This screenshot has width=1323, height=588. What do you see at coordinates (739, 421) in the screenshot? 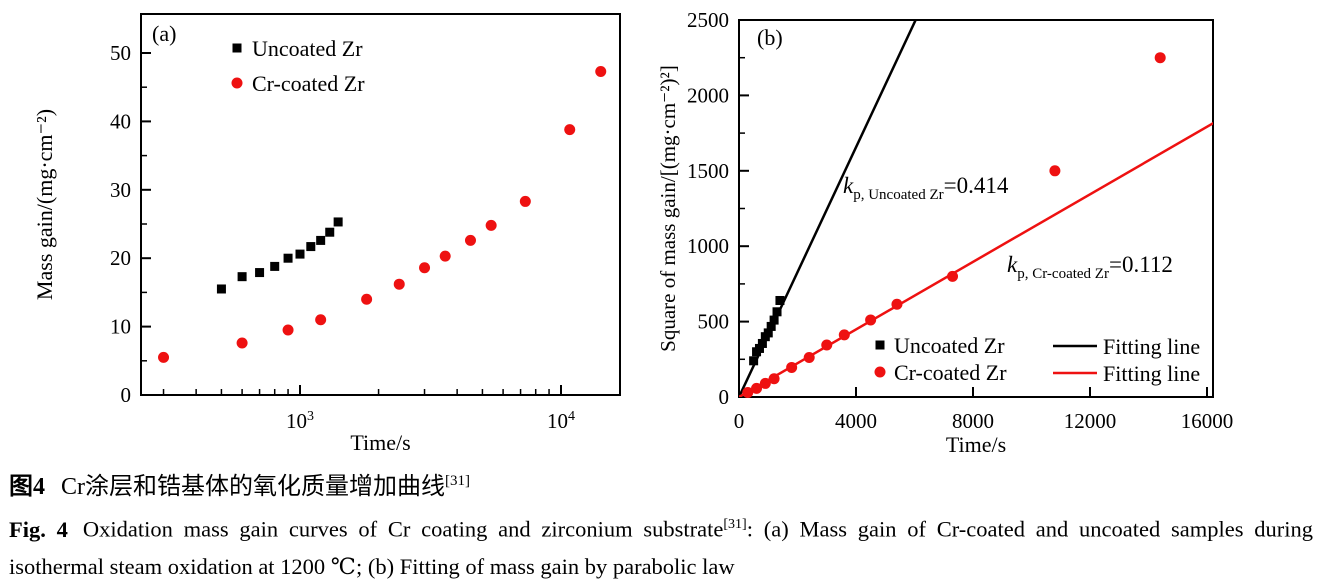
I see `x-tick-label: 0` at bounding box center [739, 421].